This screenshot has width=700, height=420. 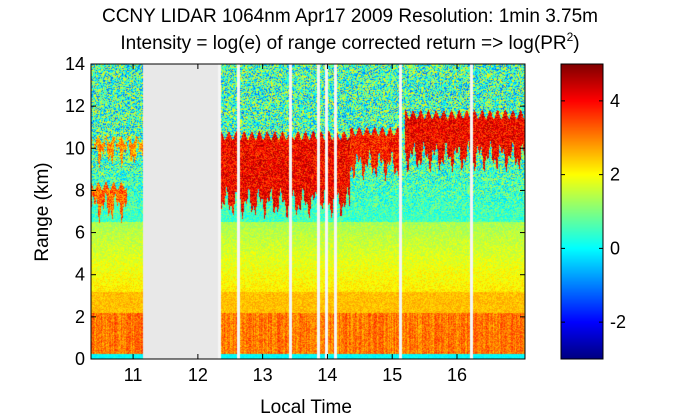 What do you see at coordinates (615, 101) in the screenshot?
I see `colorbar-tick-label: 4` at bounding box center [615, 101].